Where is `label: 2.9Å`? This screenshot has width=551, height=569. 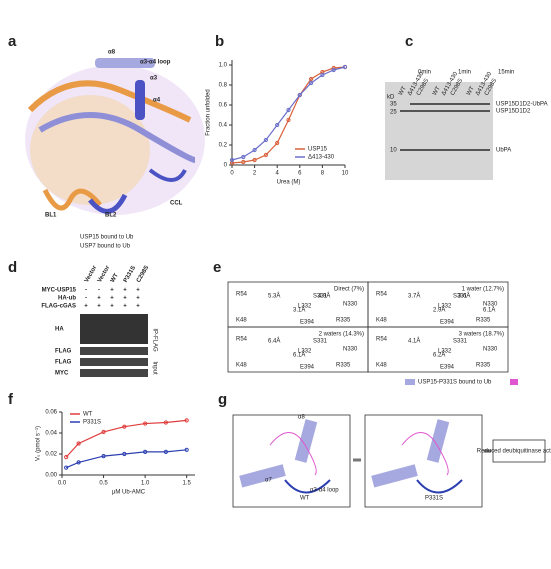 label: 2.9Å is located at coordinates (439, 310).